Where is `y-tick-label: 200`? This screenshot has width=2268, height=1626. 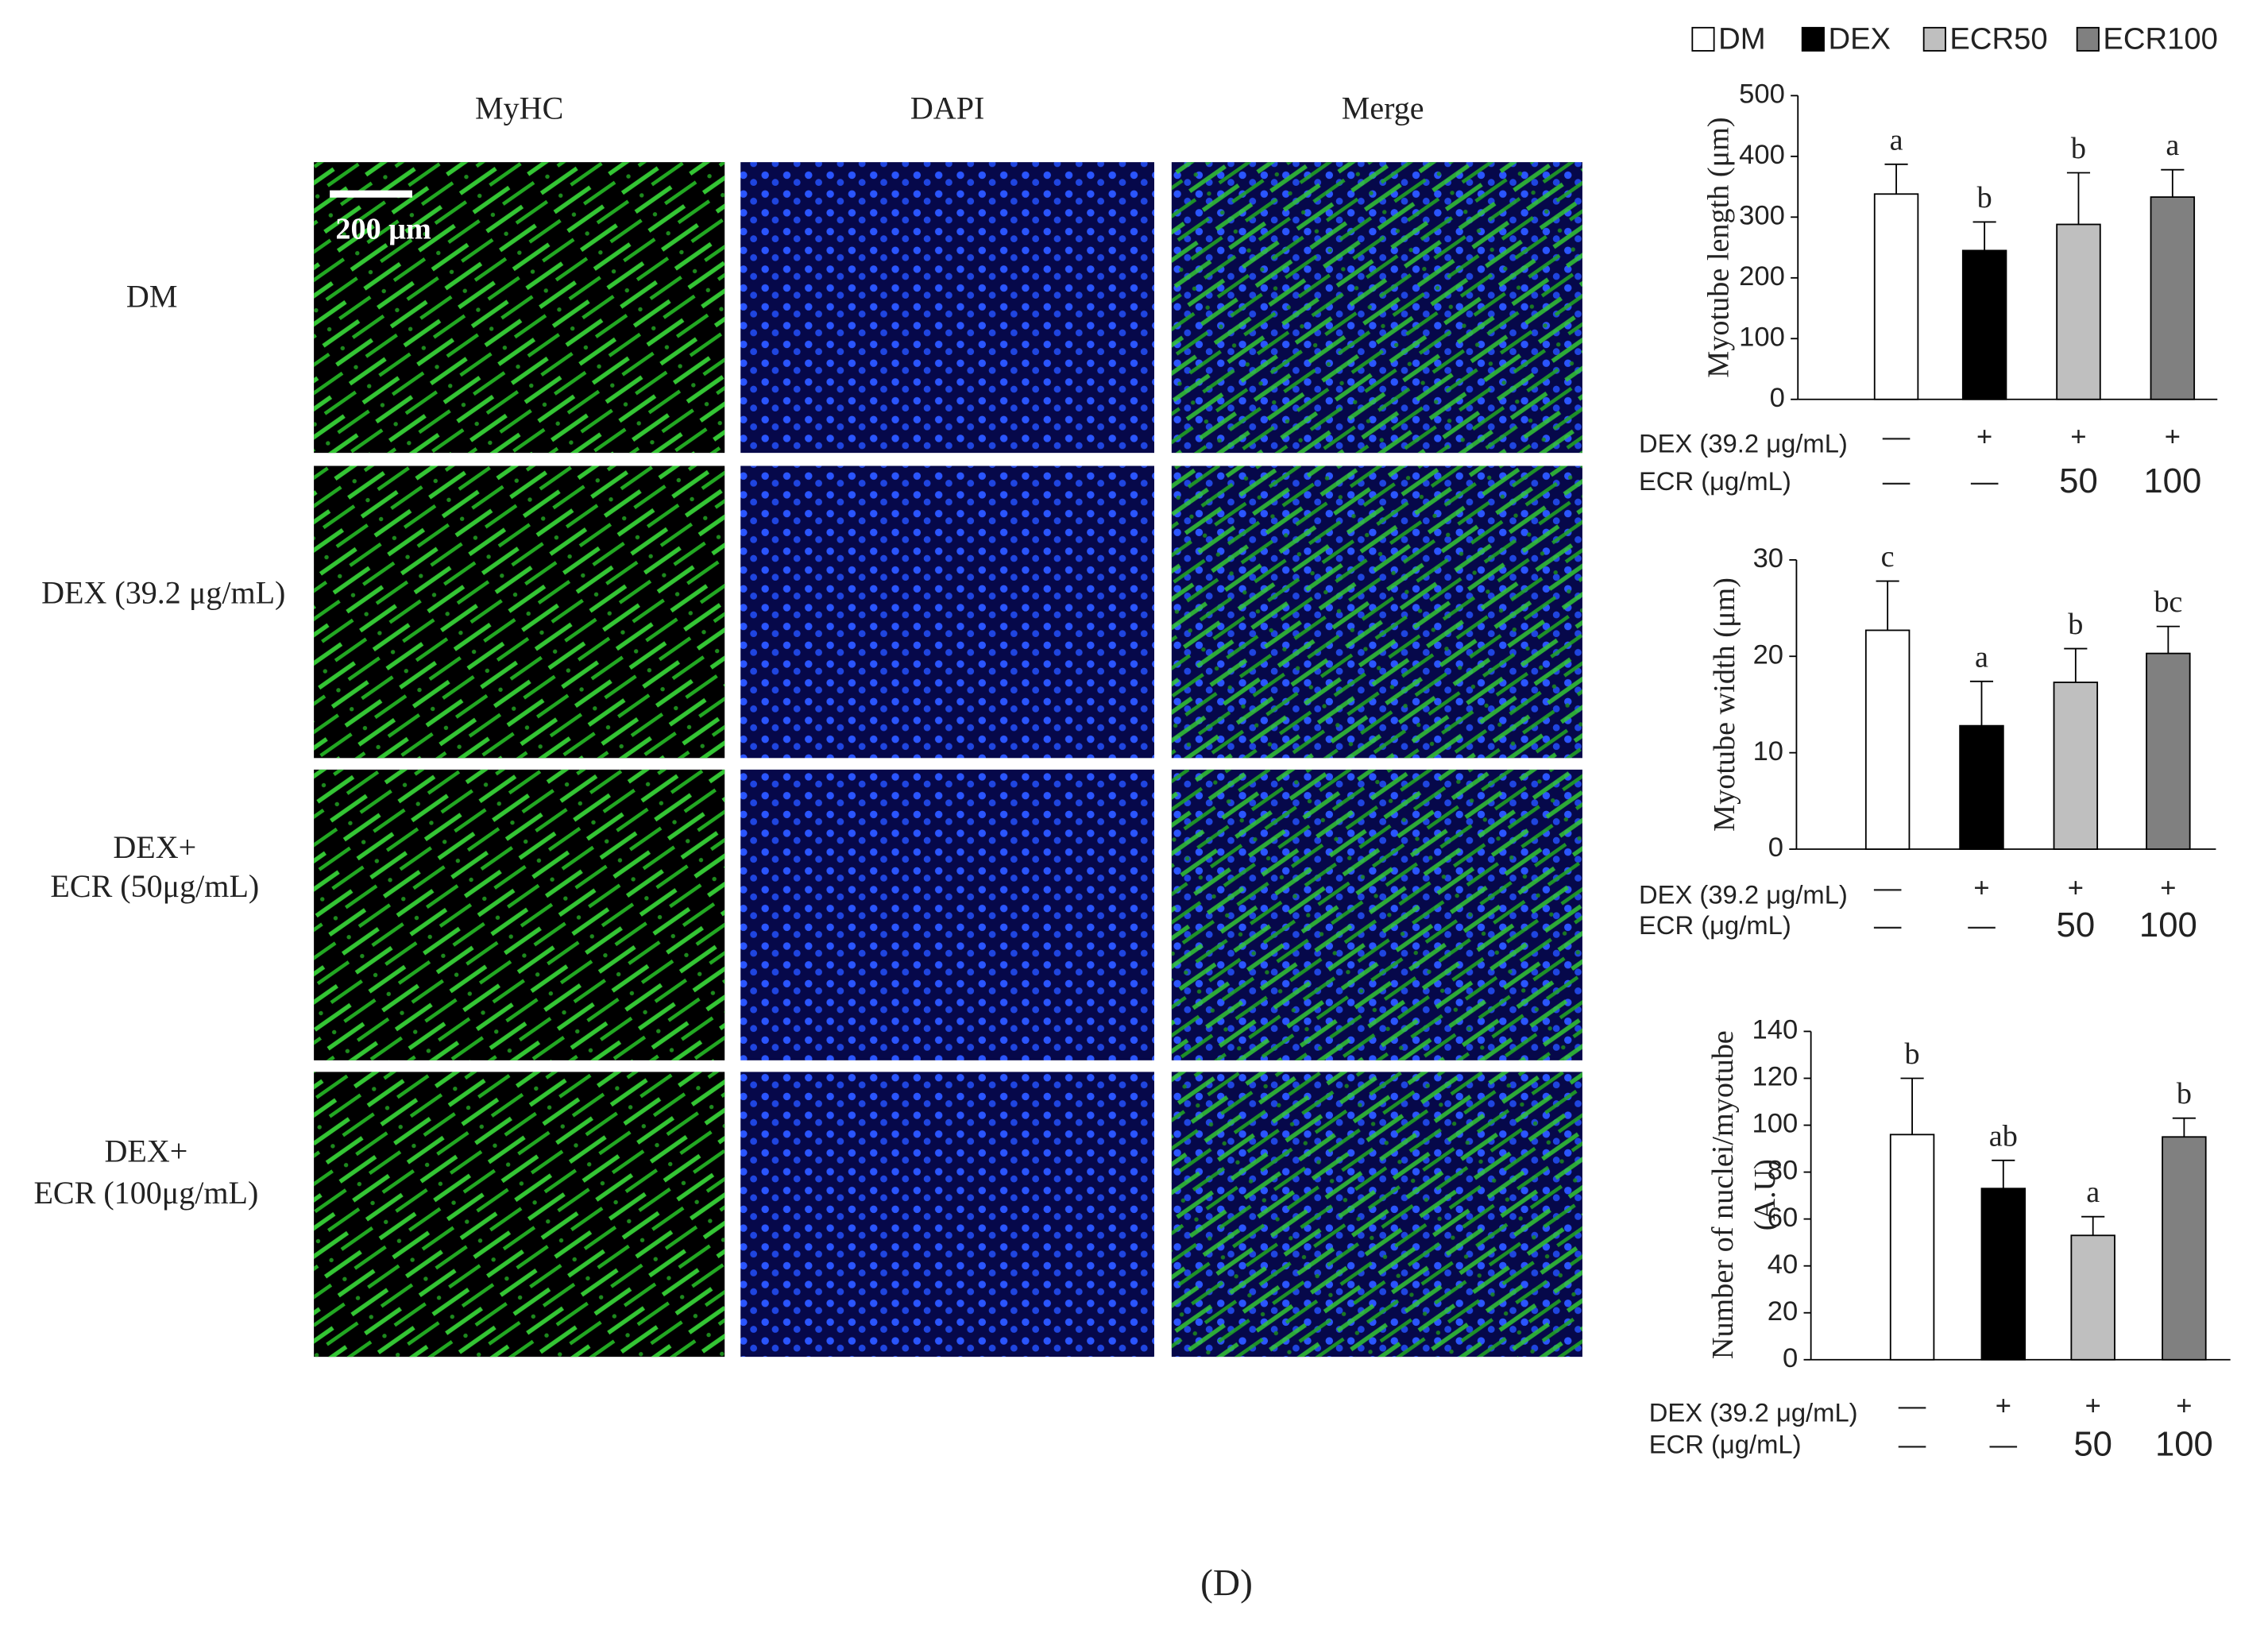
y-tick-label: 200 is located at coordinates (1762, 276).